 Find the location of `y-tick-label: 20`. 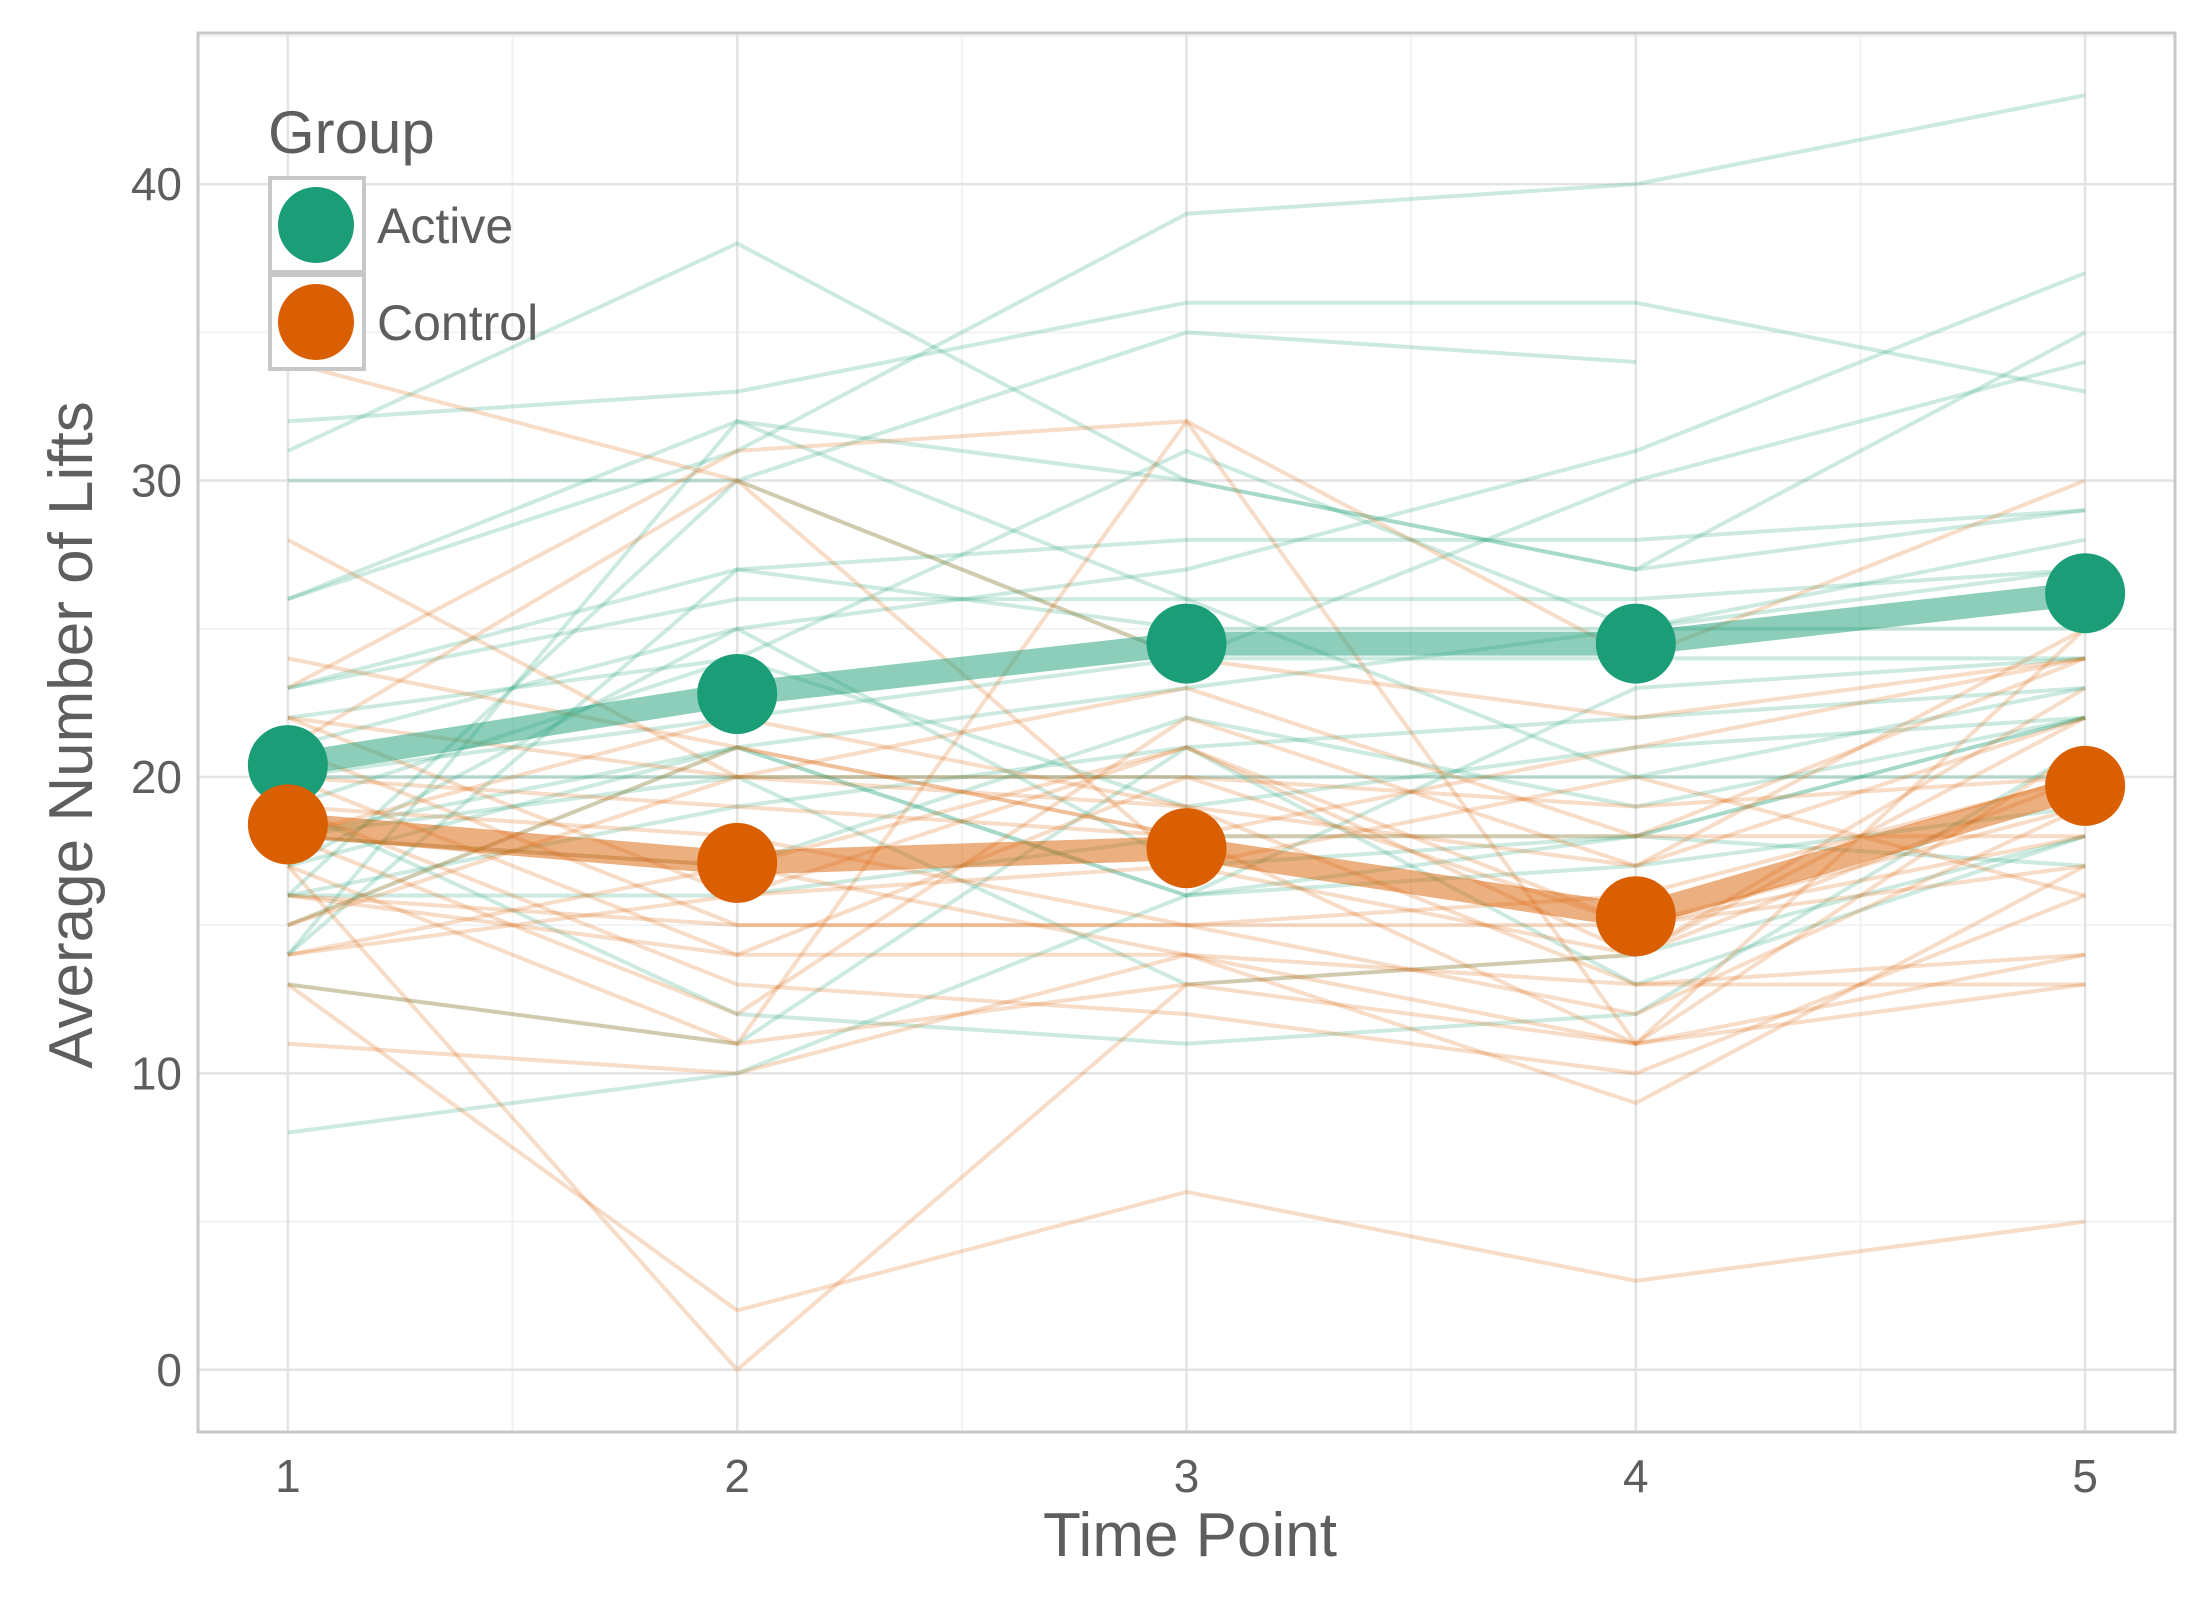

y-tick-label: 20 is located at coordinates (156, 777).